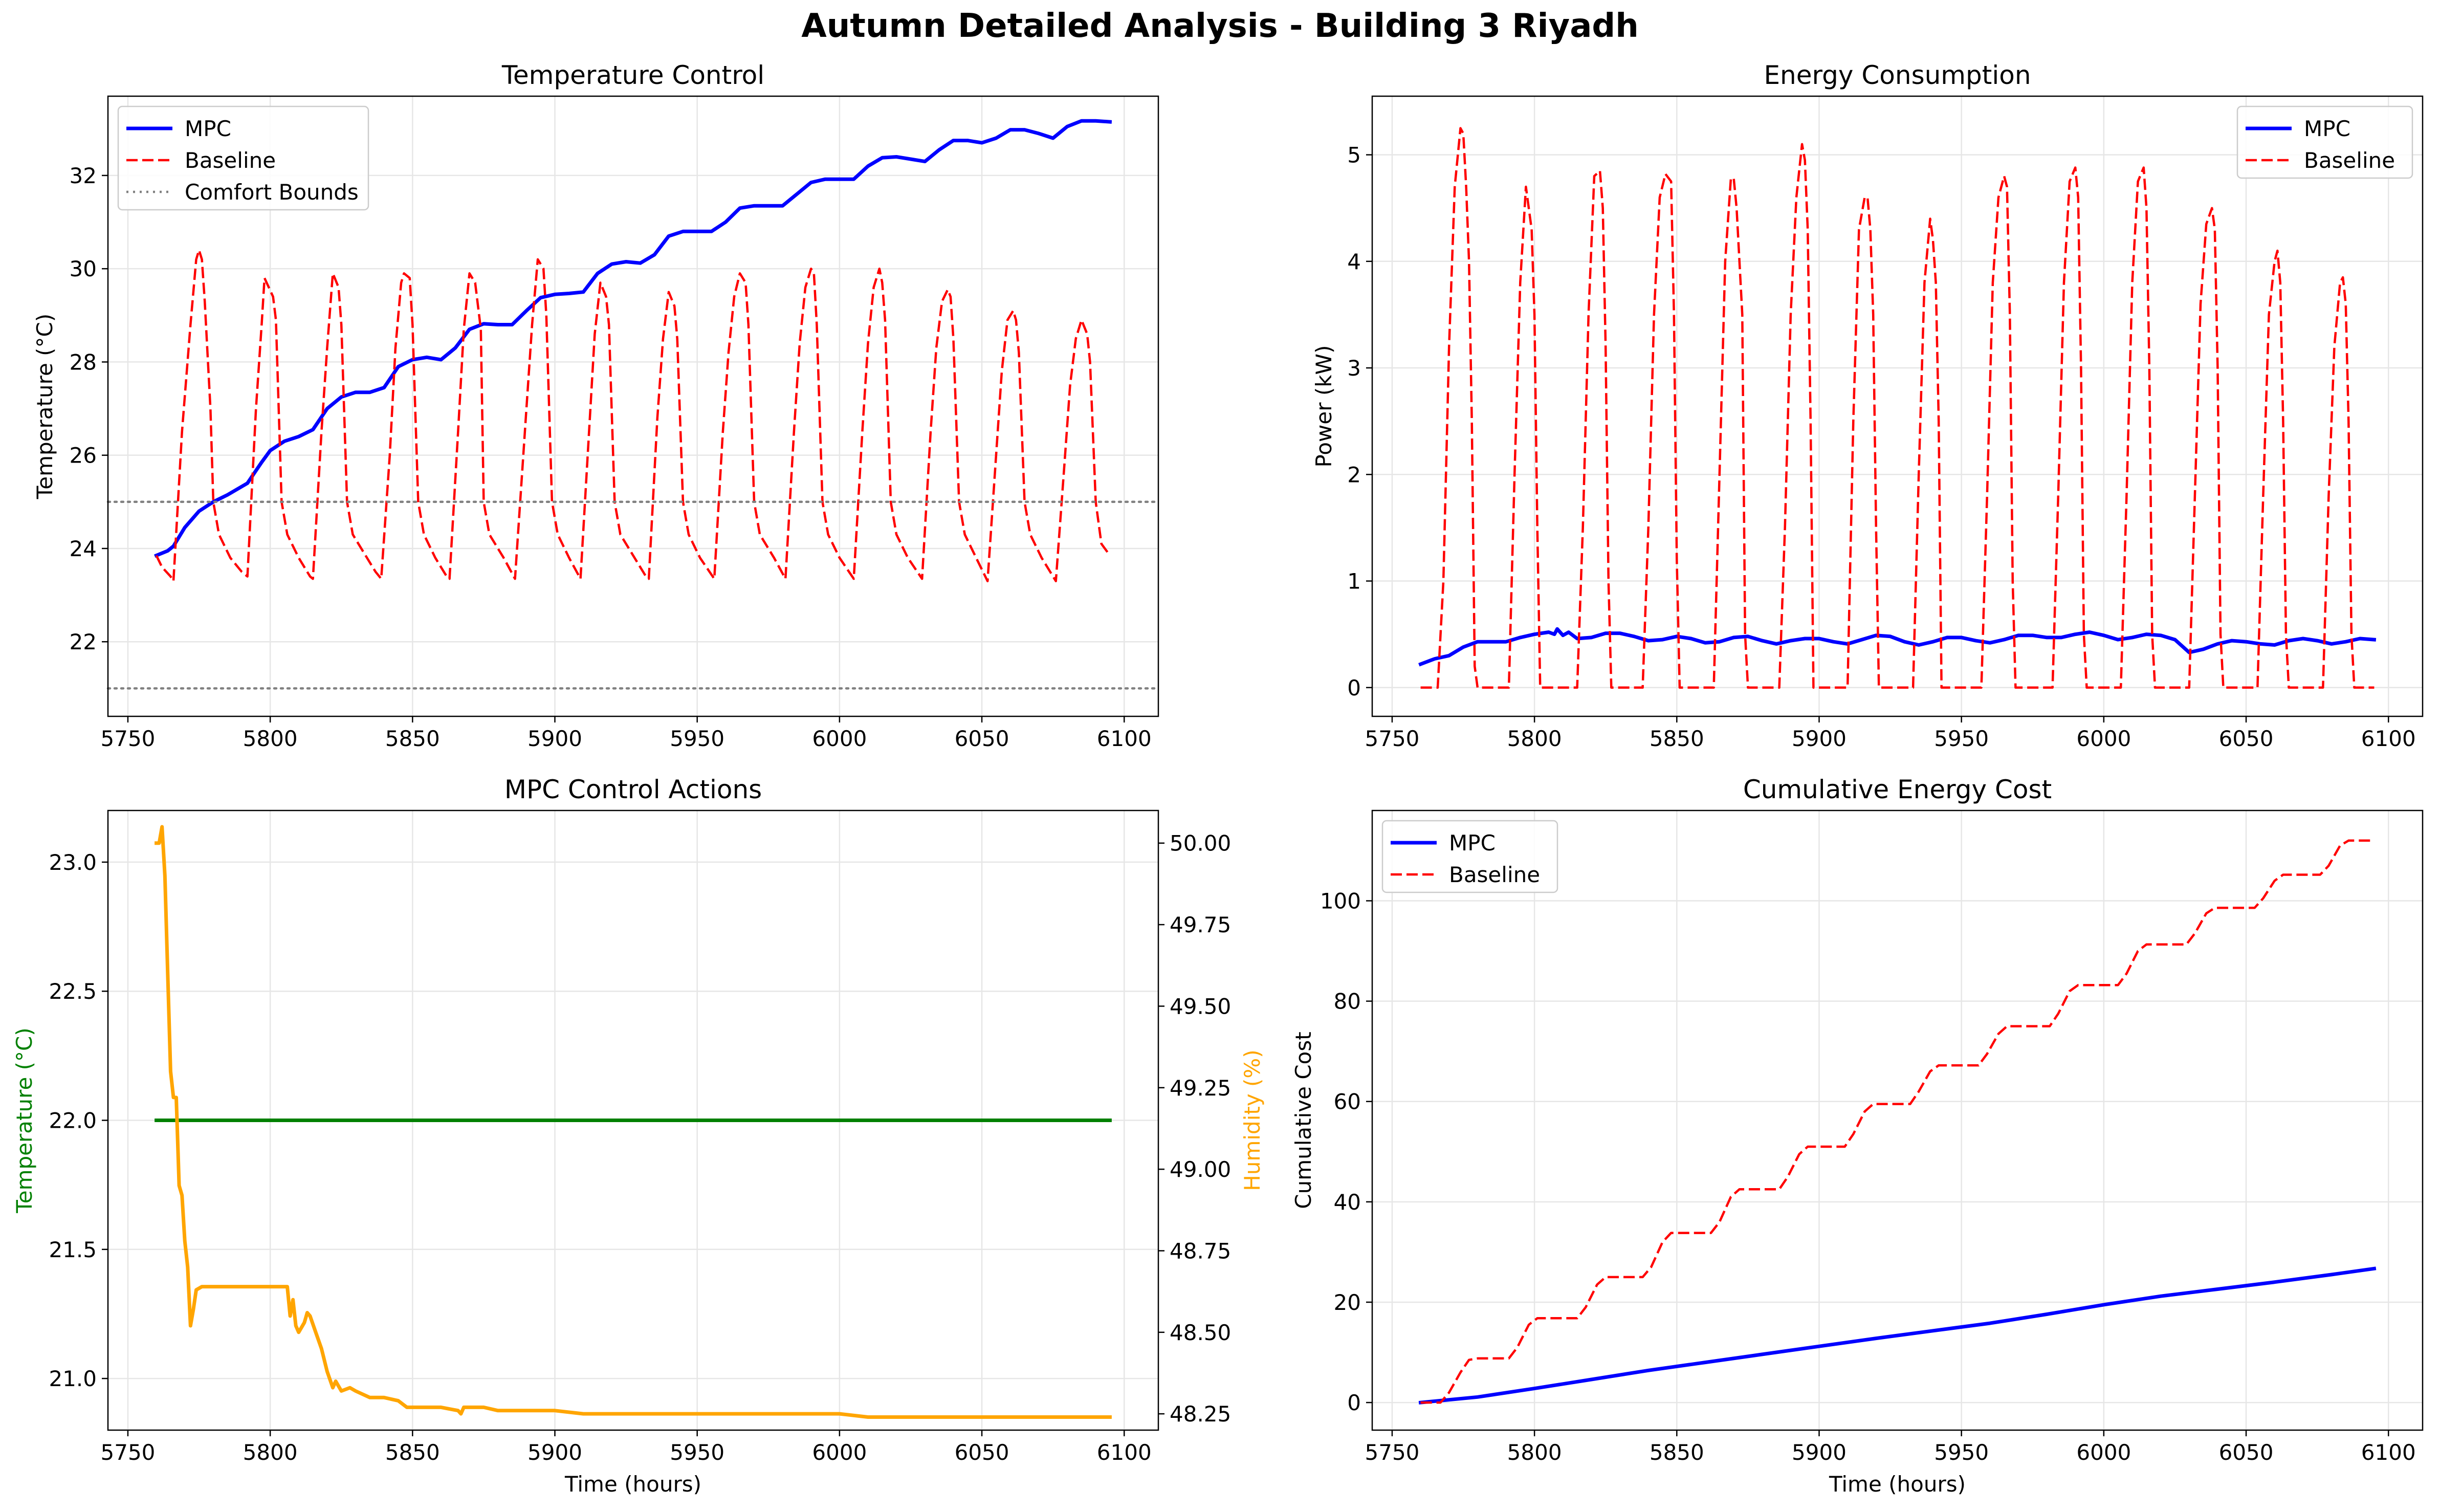 Image resolution: width=2440 pixels, height=1512 pixels. What do you see at coordinates (73, 991) in the screenshot?
I see `y-tick-label: 22.5` at bounding box center [73, 991].